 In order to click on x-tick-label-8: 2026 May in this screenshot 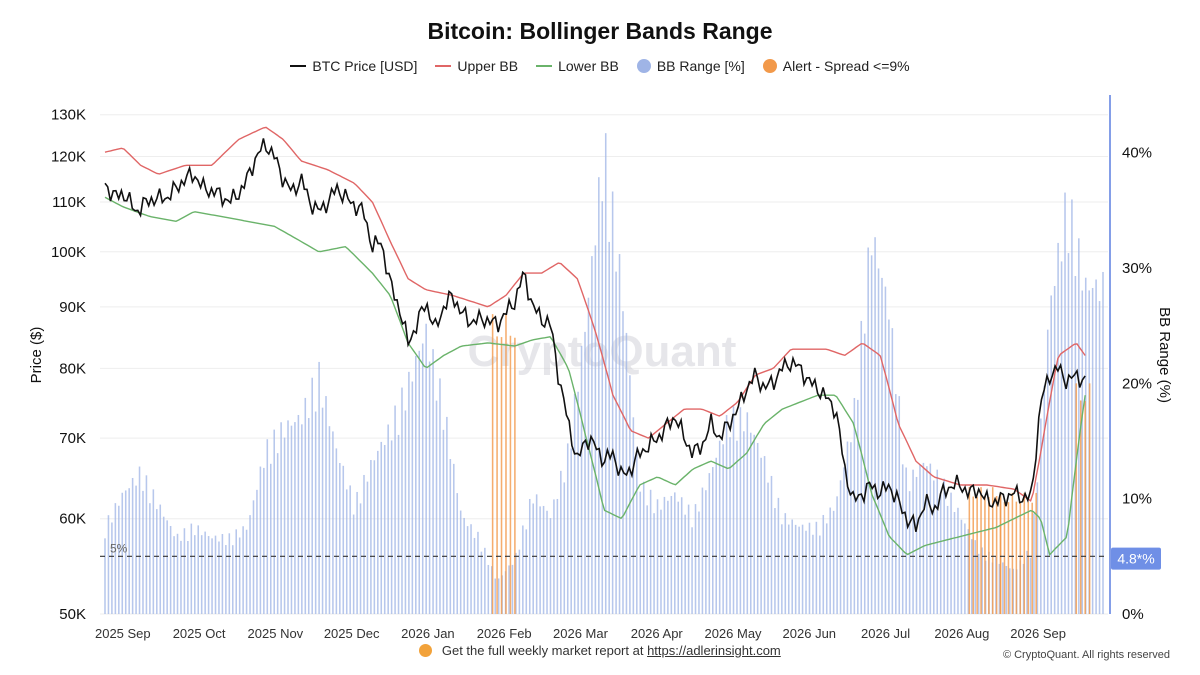, I will do `click(733, 633)`.